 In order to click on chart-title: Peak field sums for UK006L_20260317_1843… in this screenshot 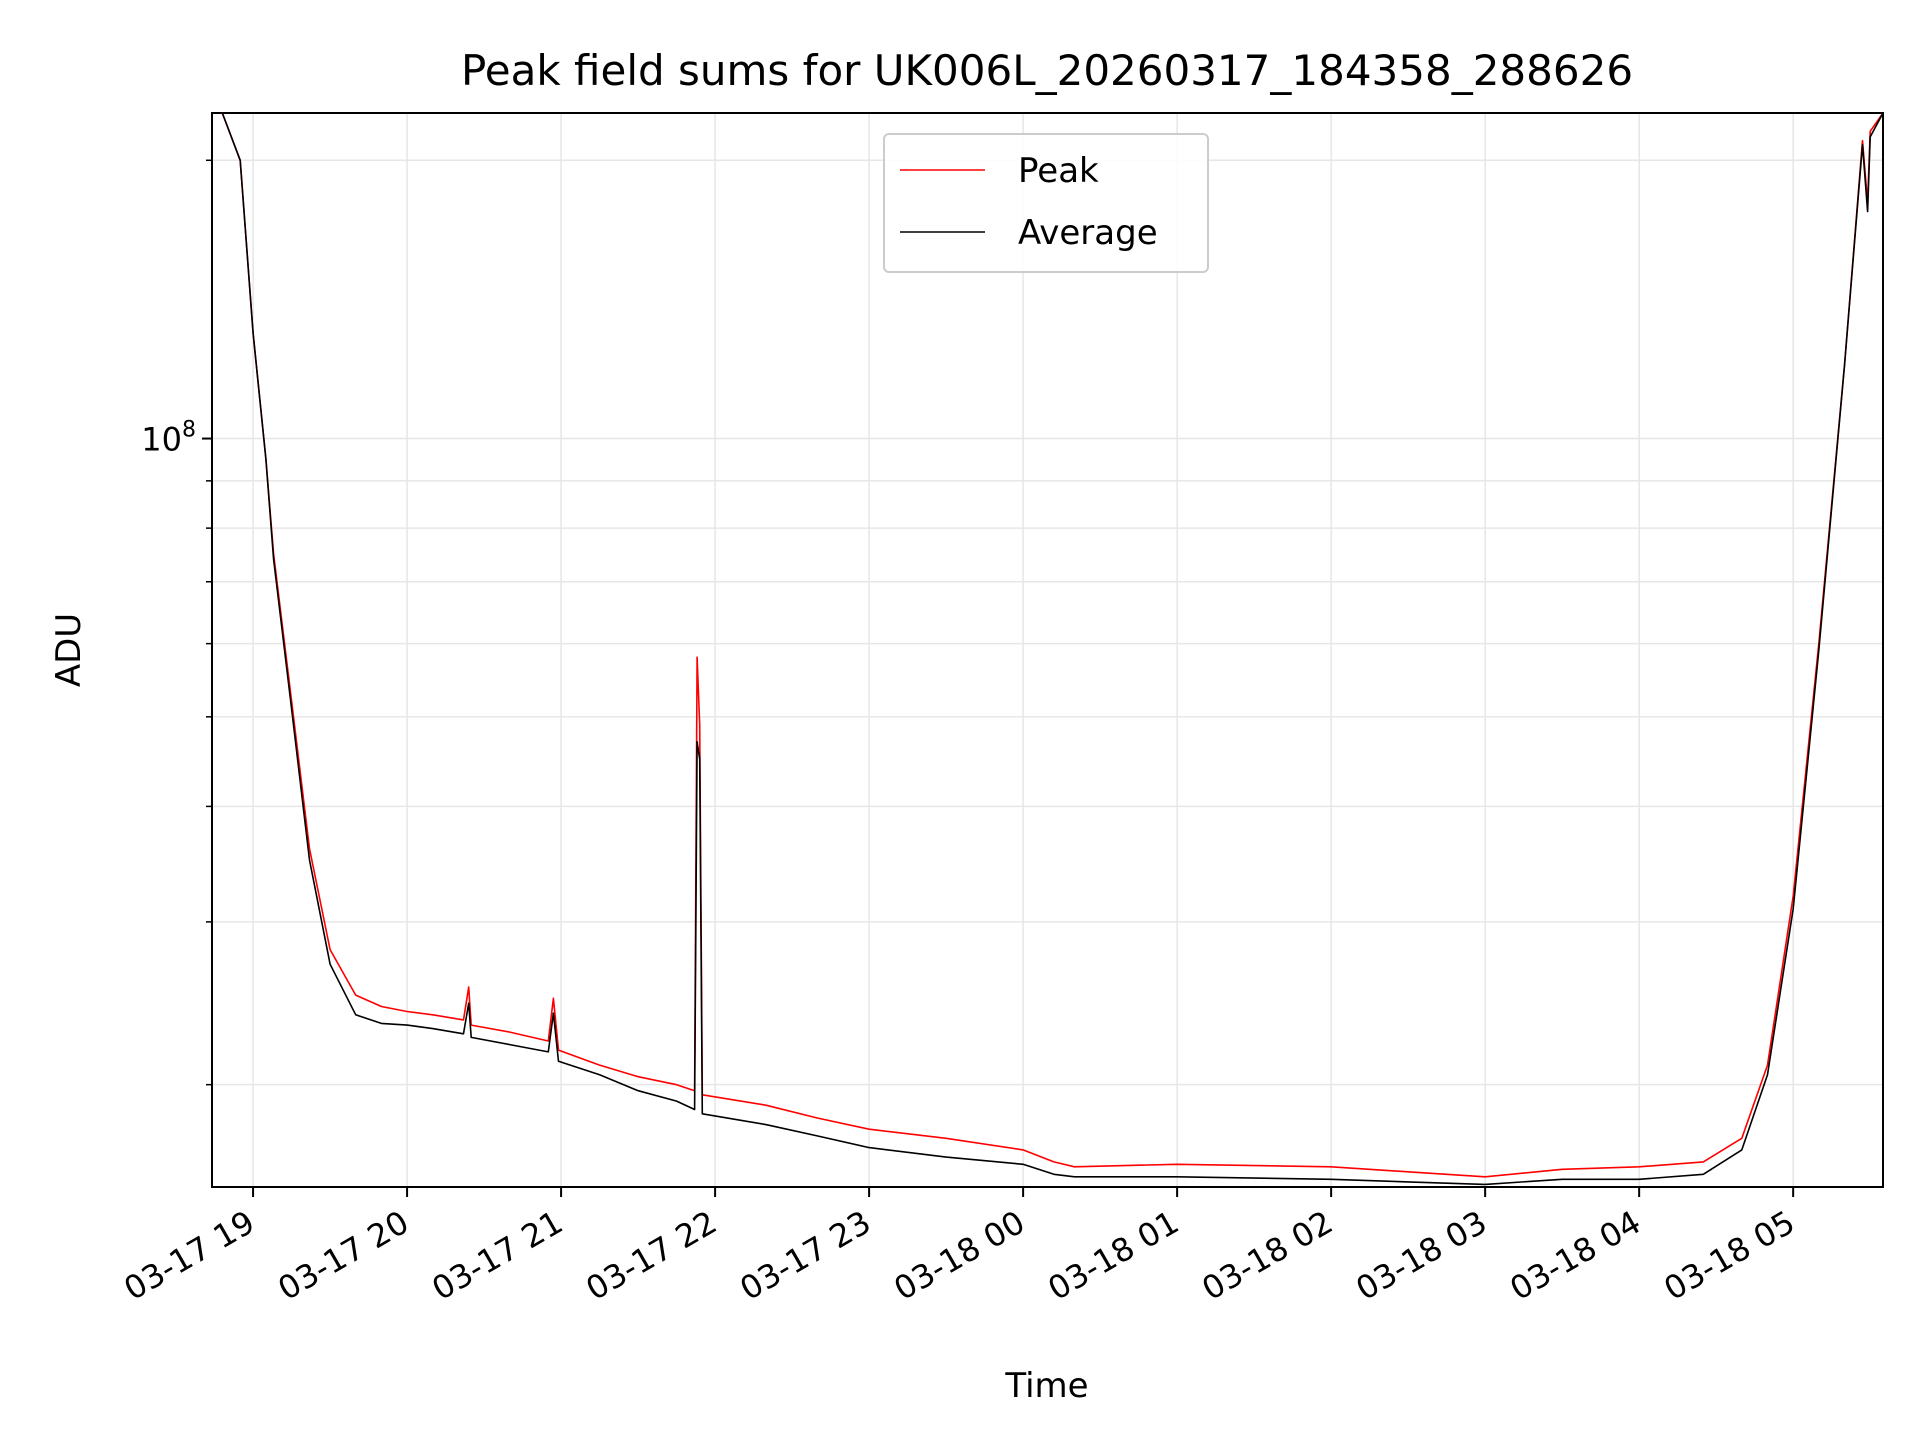, I will do `click(1047, 70)`.